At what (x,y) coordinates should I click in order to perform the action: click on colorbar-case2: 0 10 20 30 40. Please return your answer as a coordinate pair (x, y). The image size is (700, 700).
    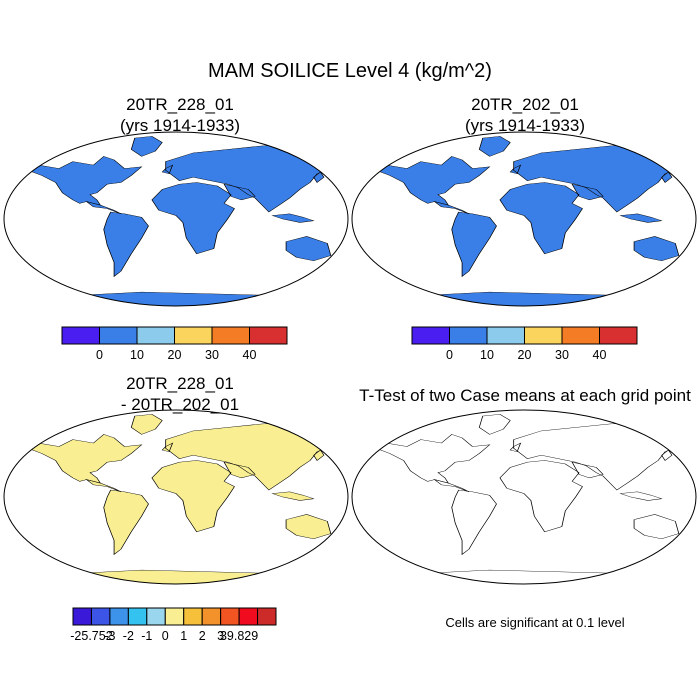
    Looking at the image, I should click on (524, 344).